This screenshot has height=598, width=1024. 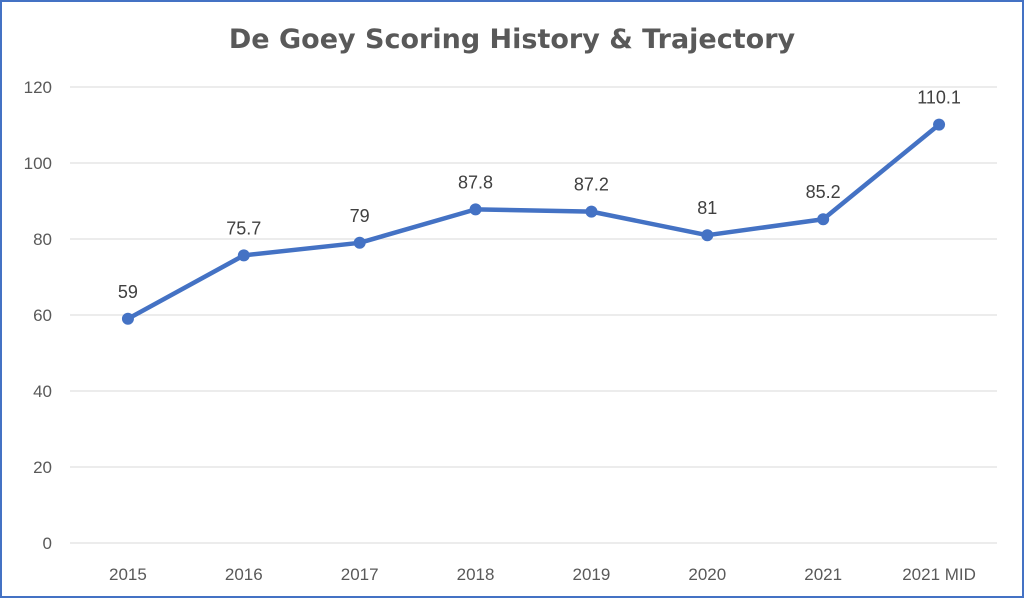 I want to click on x-tick-label: 2019, so click(x=592, y=574).